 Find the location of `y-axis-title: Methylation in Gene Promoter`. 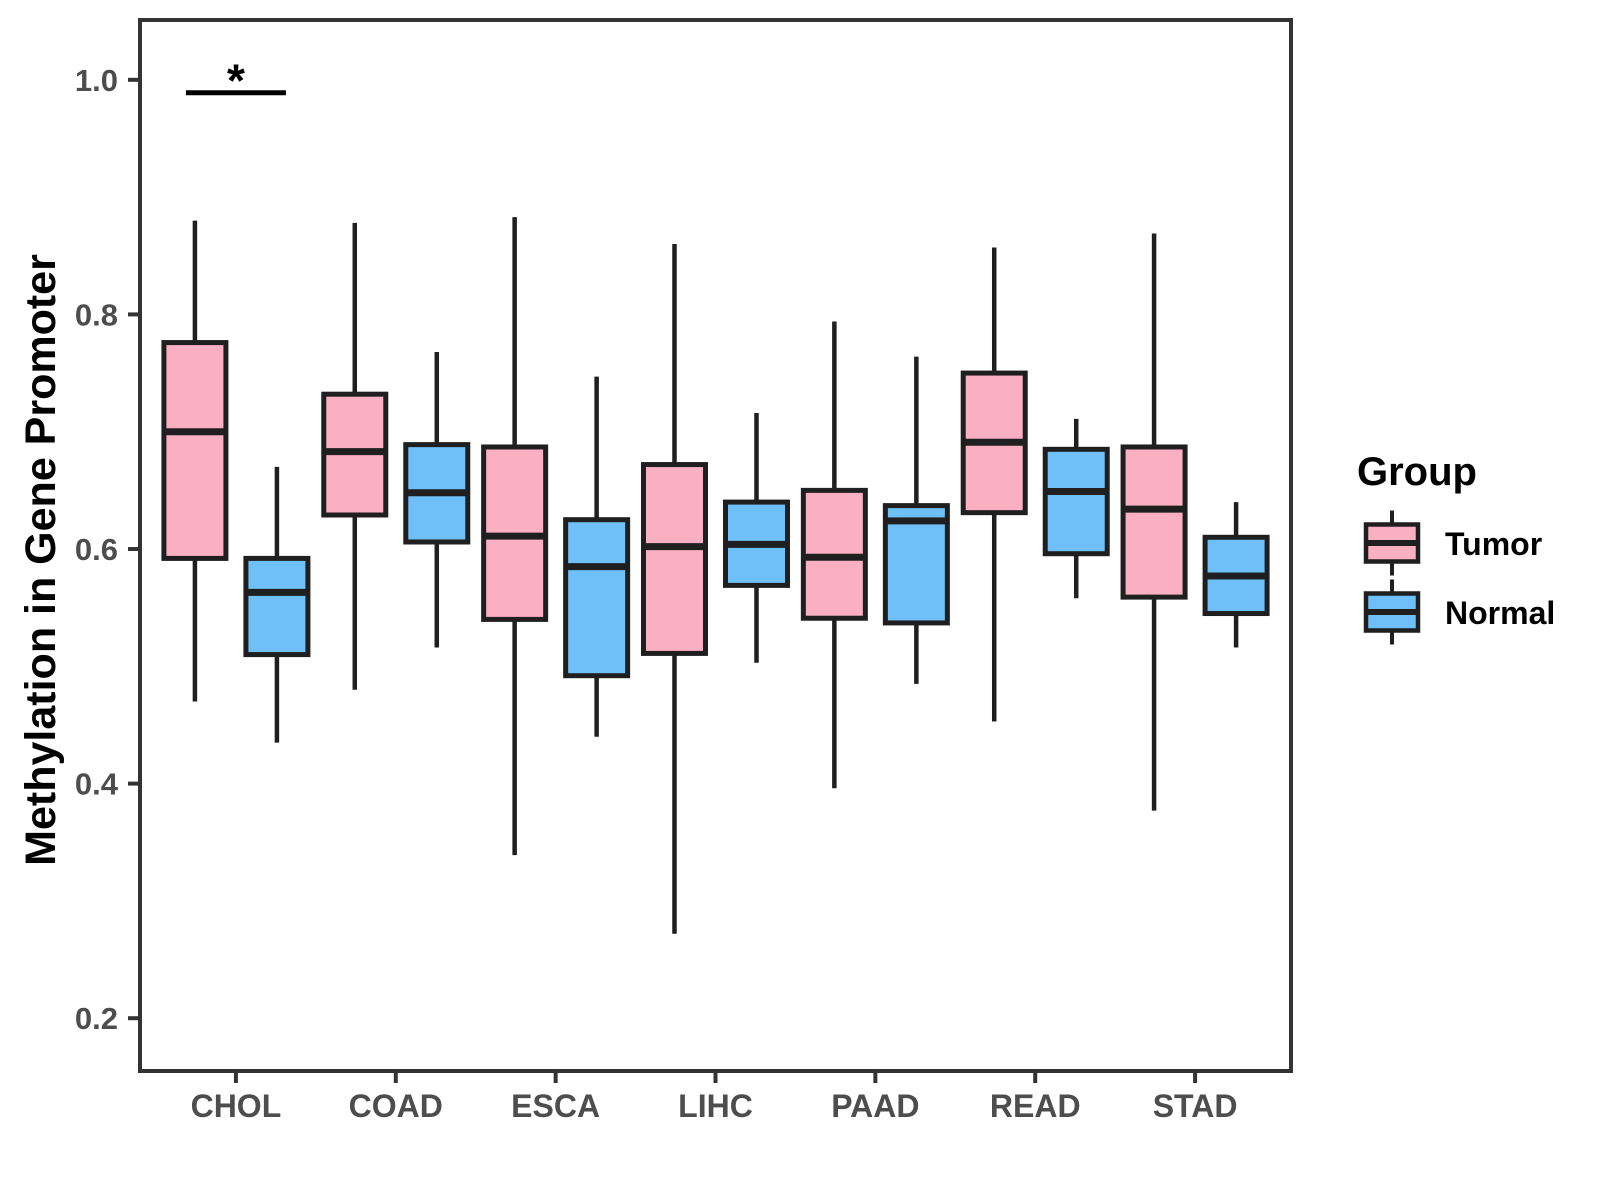

y-axis-title: Methylation in Gene Promoter is located at coordinates (41, 560).